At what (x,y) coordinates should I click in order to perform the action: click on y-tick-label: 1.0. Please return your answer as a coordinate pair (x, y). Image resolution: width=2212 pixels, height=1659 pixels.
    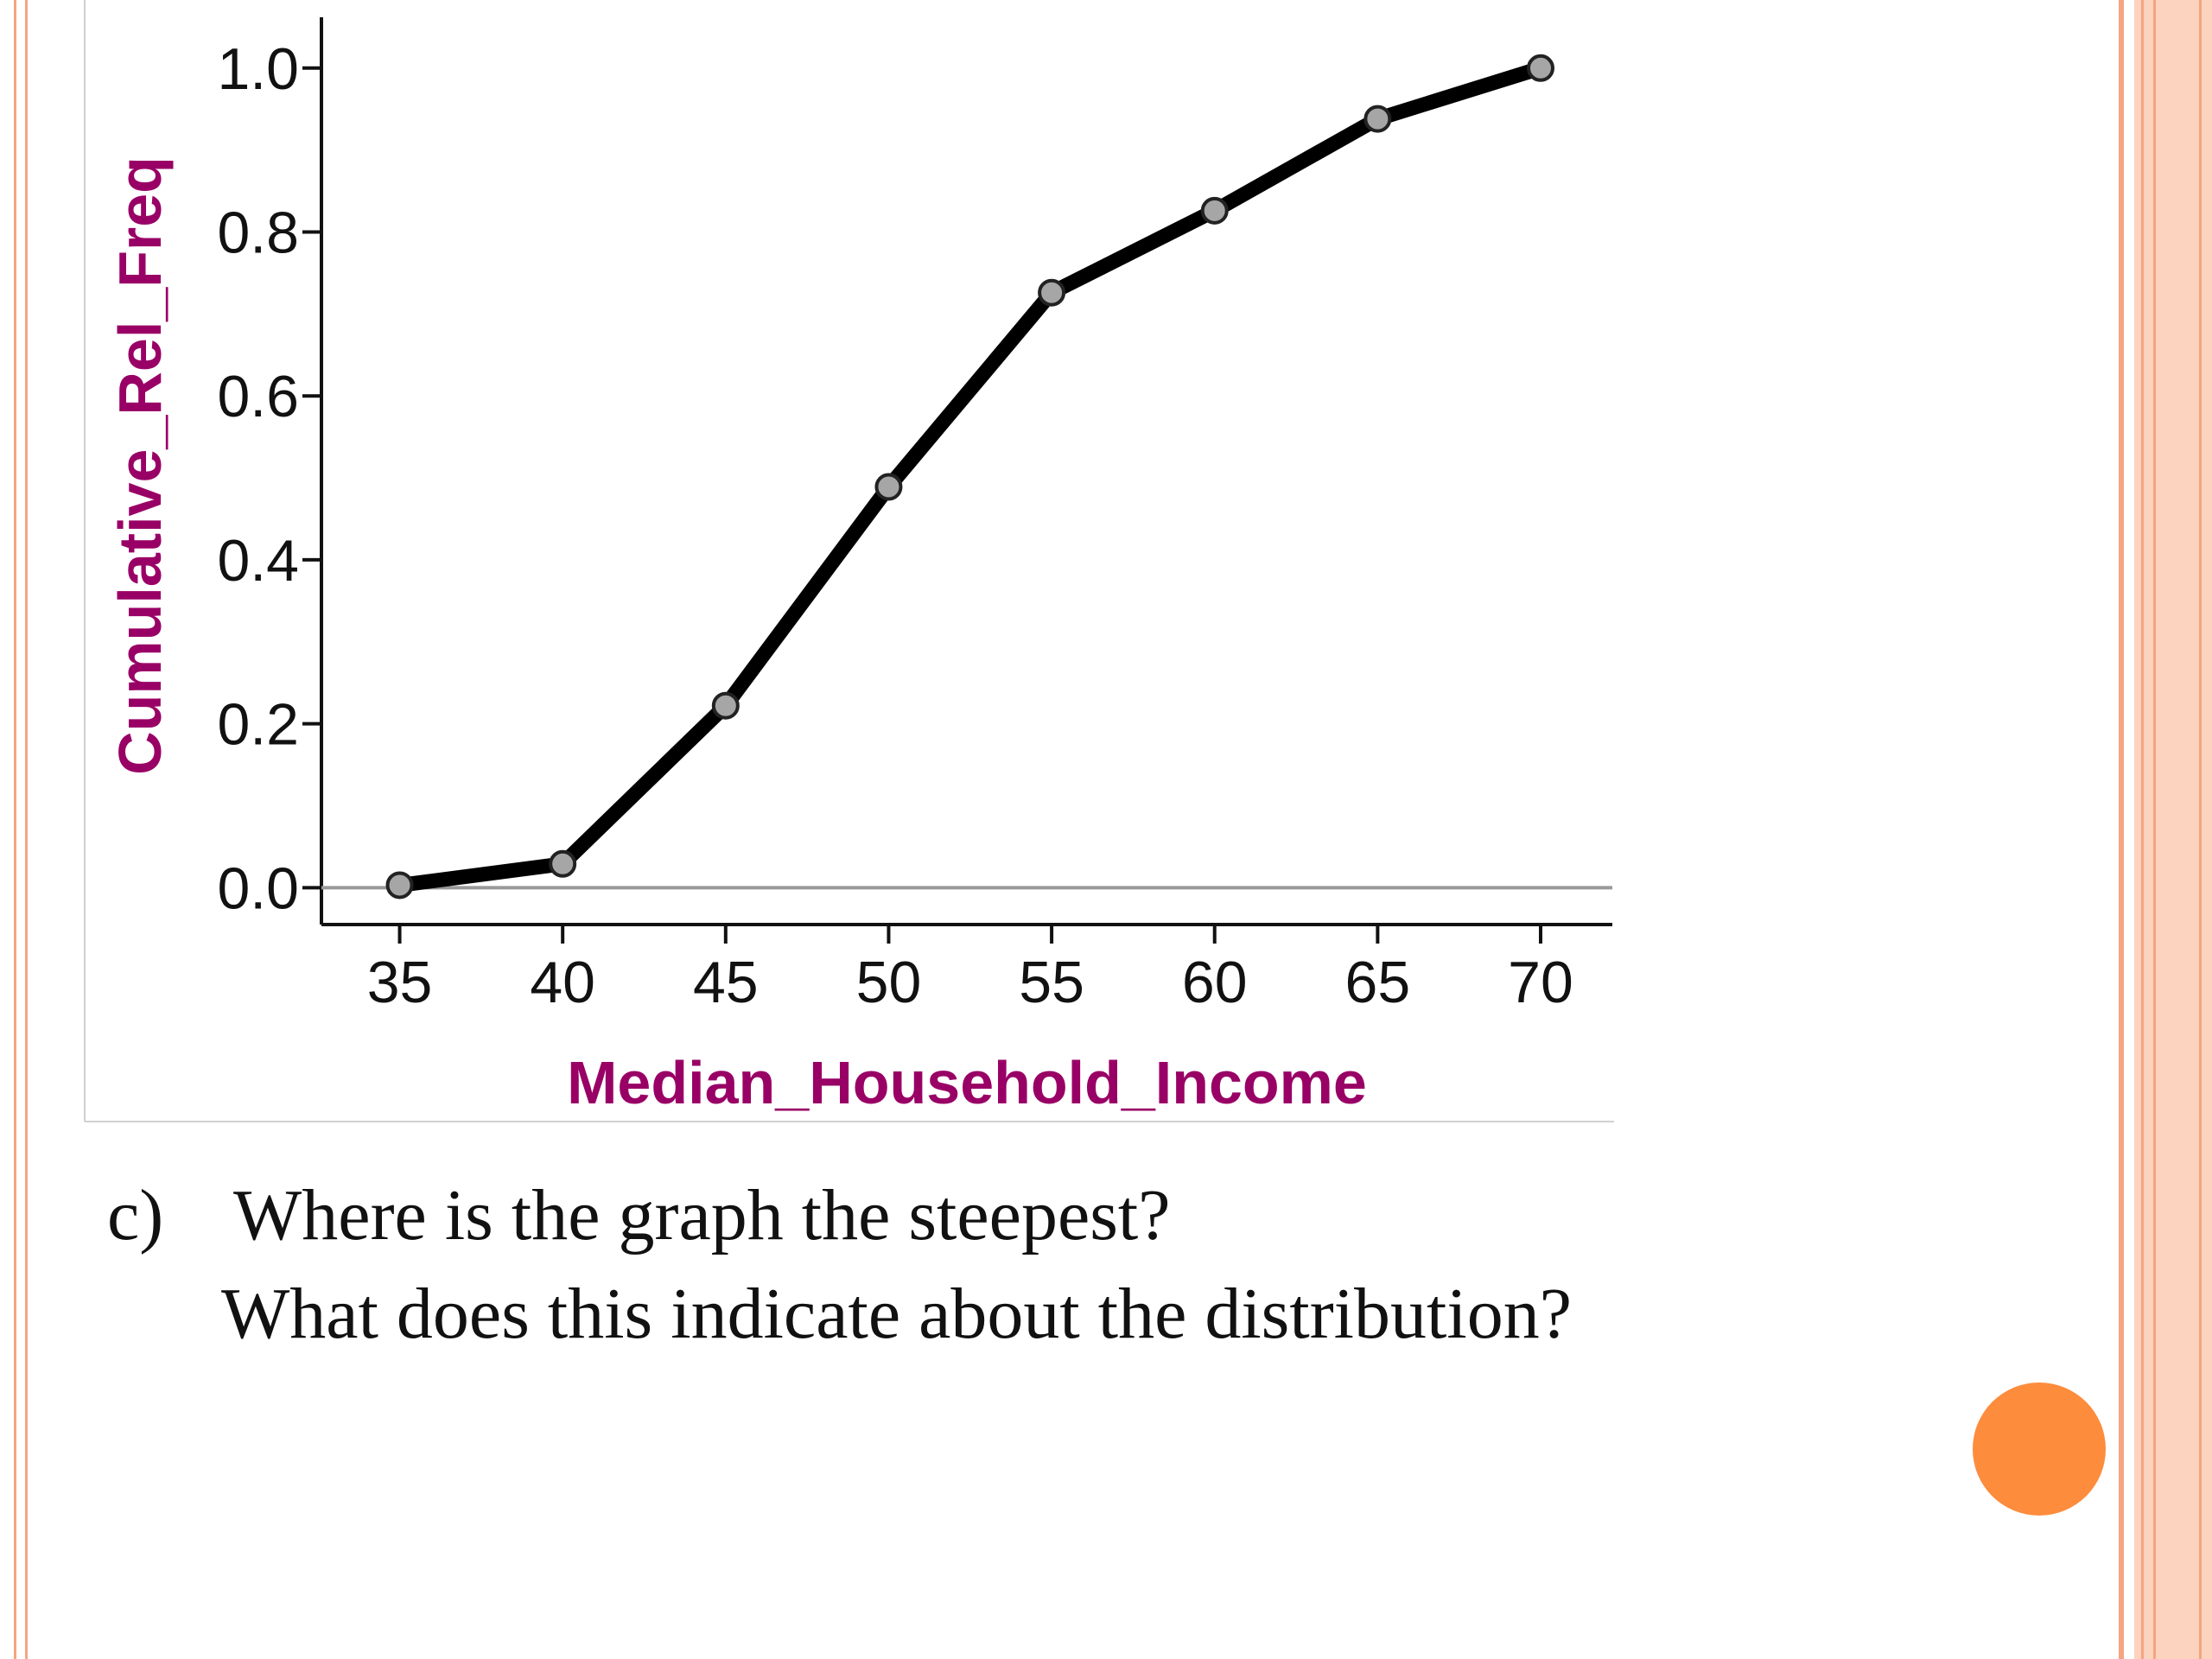
    Looking at the image, I should click on (258, 69).